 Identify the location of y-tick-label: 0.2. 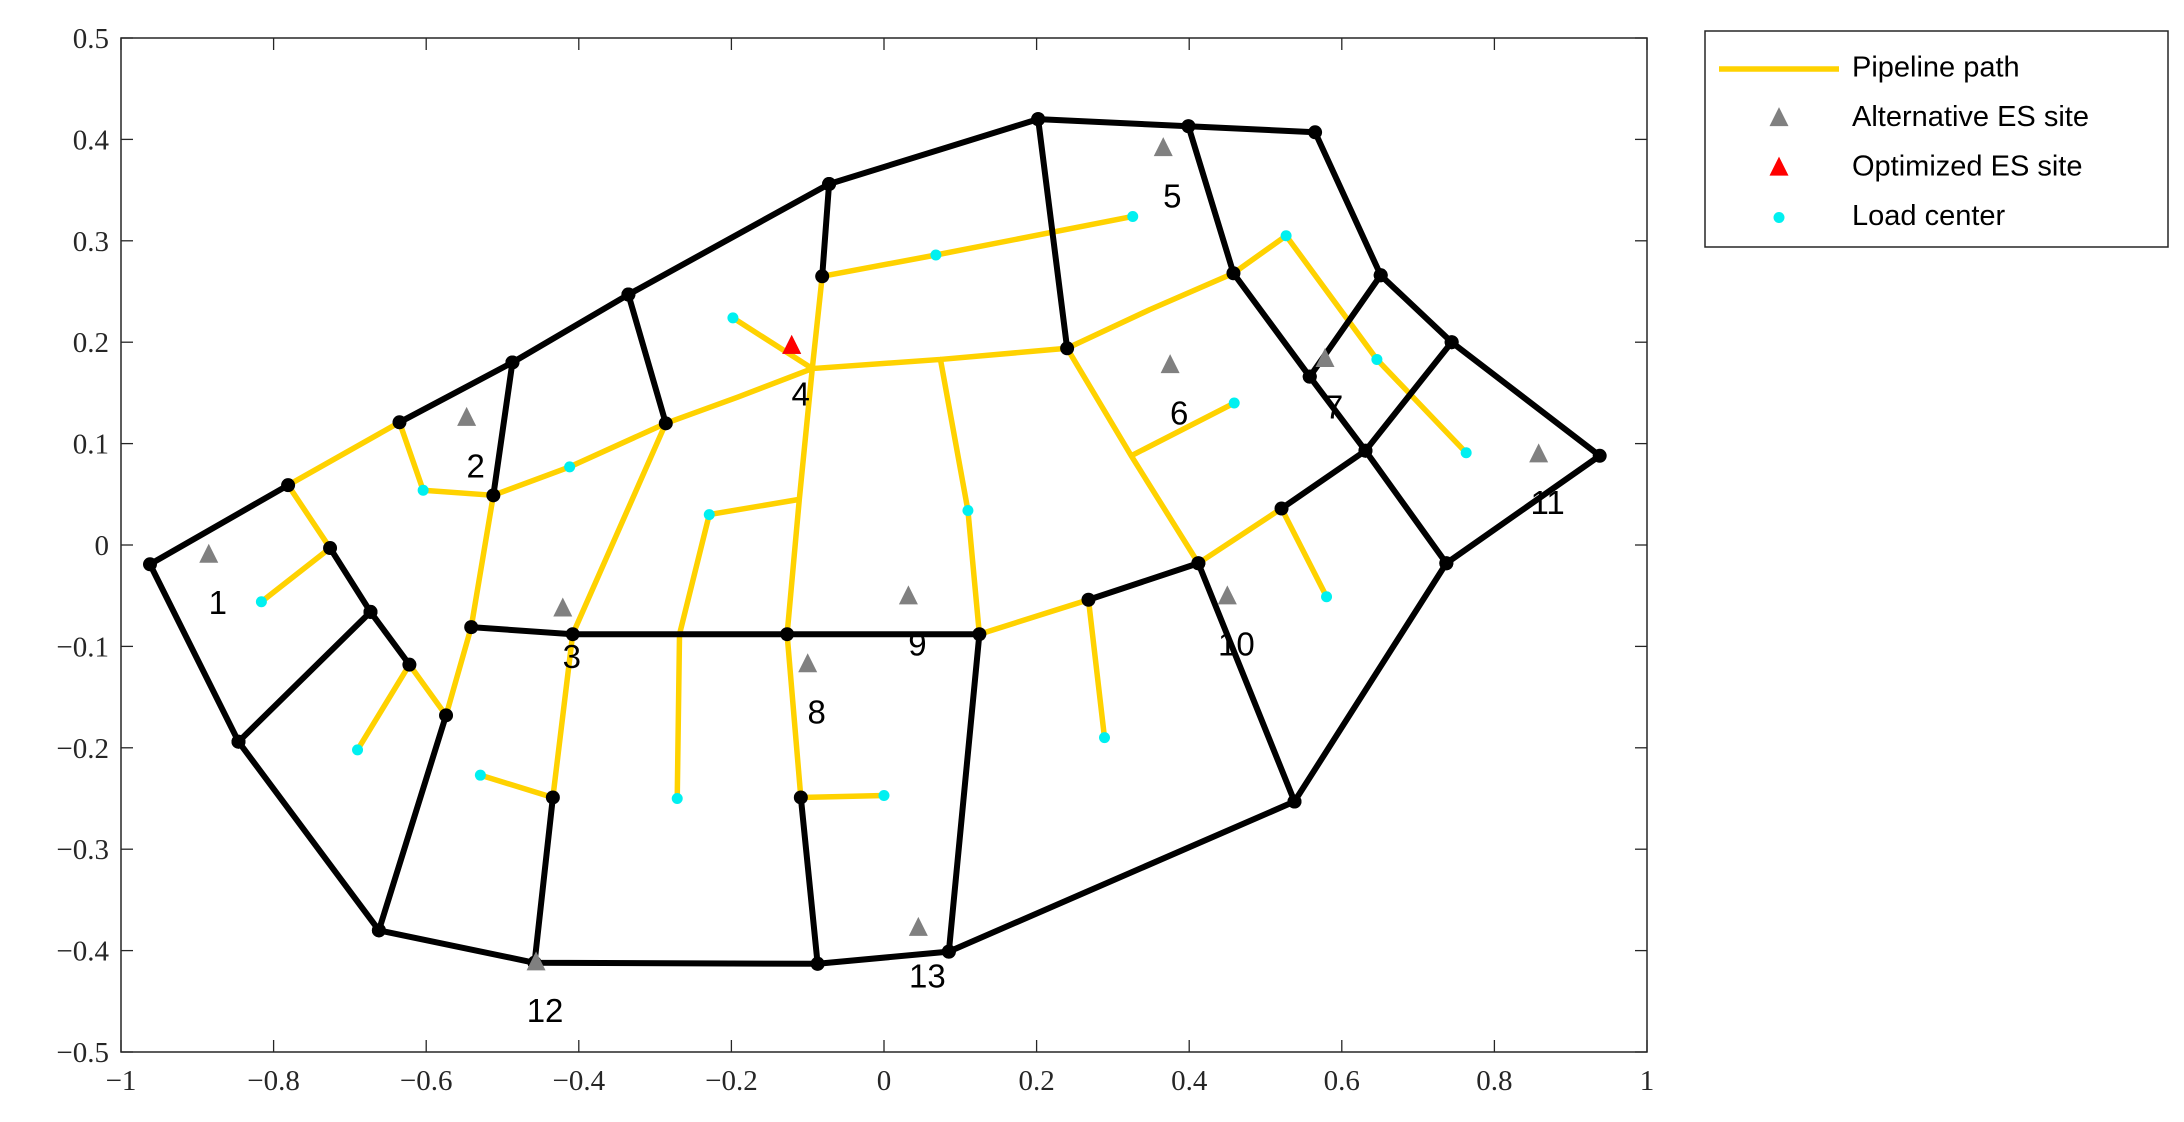
(91, 343).